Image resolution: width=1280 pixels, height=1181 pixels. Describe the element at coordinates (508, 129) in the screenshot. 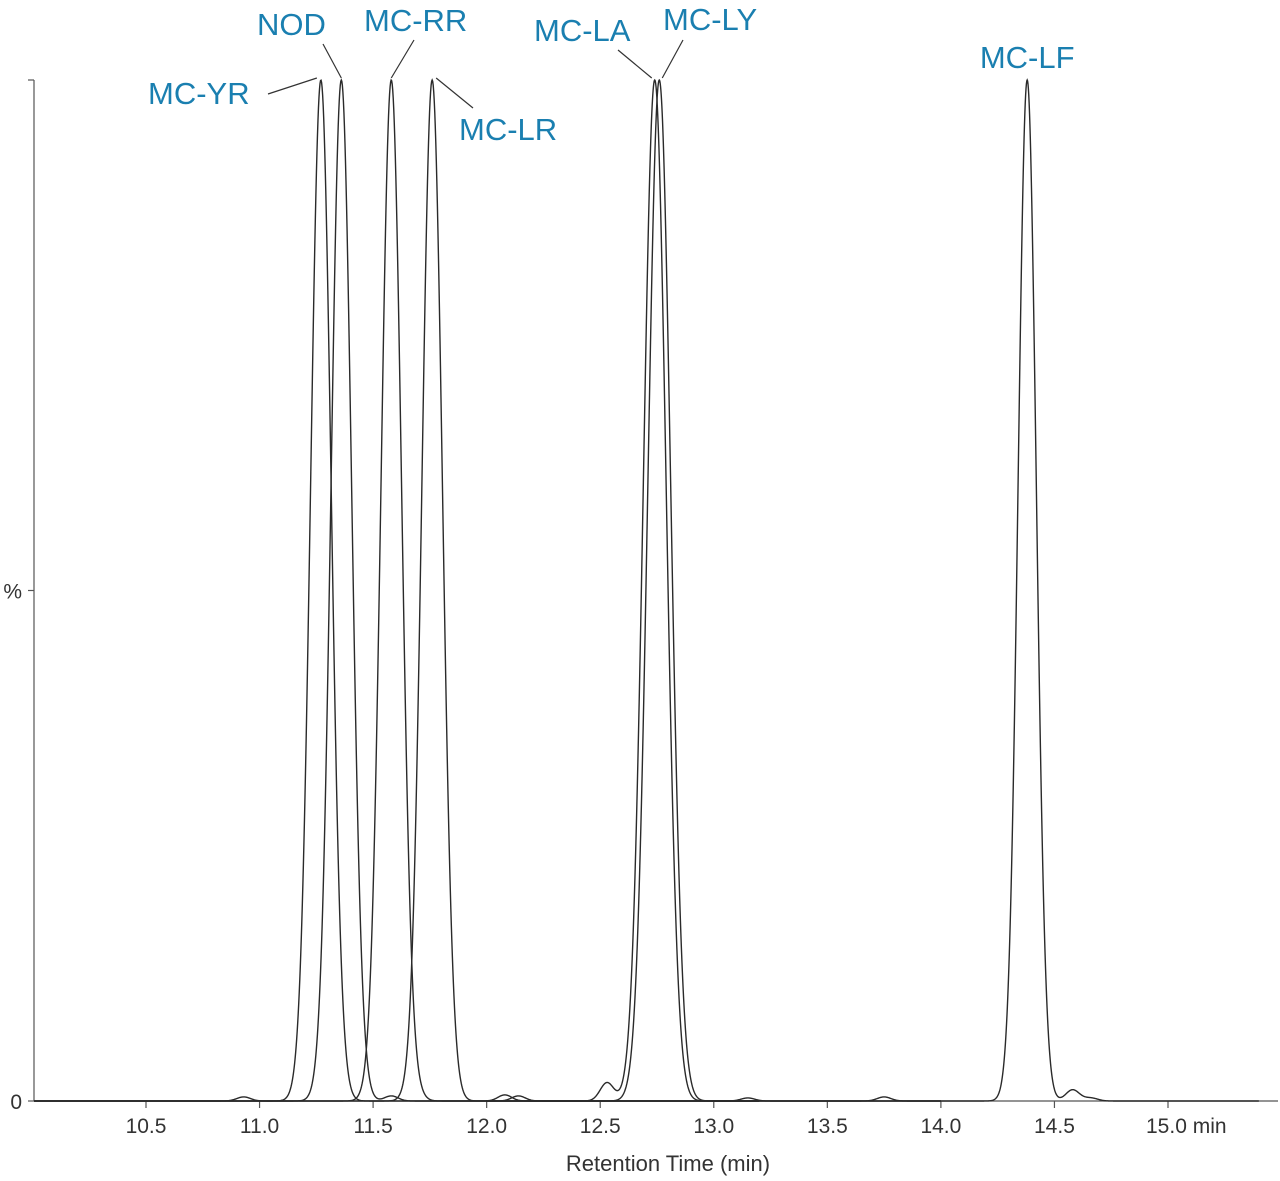

I see `peak-label-mc-lr: MC-LR` at that location.